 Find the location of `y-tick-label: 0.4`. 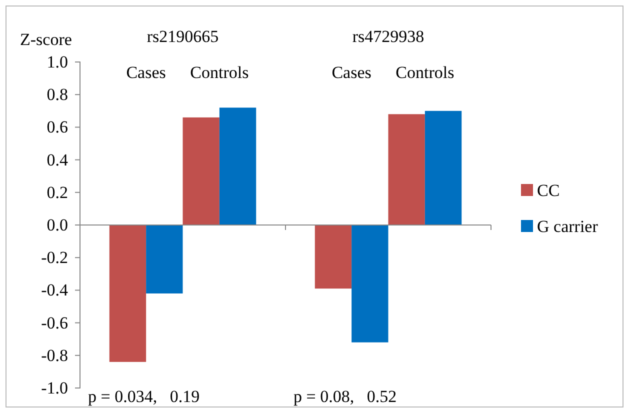

y-tick-label: 0.4 is located at coordinates (57, 160).